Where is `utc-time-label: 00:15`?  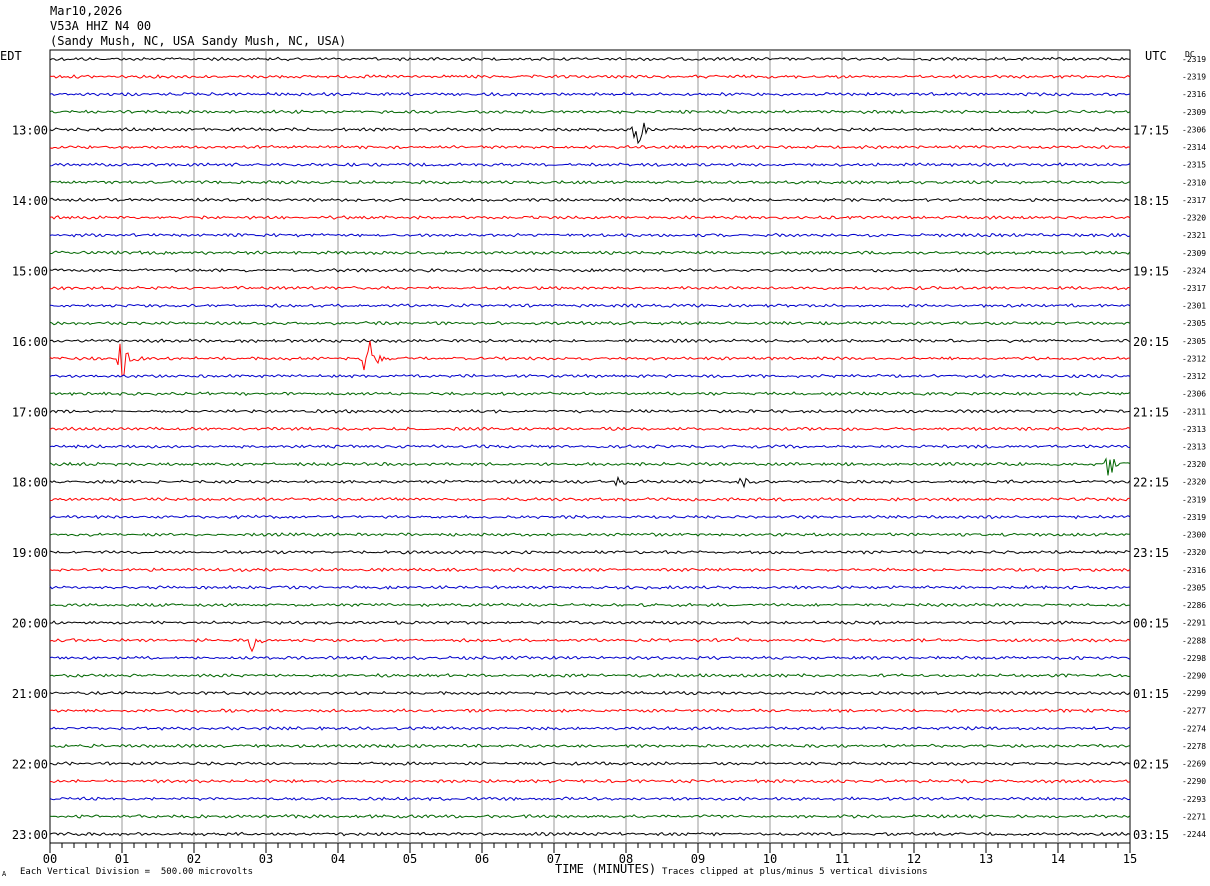
utc-time-label: 00:15 is located at coordinates (1151, 624).